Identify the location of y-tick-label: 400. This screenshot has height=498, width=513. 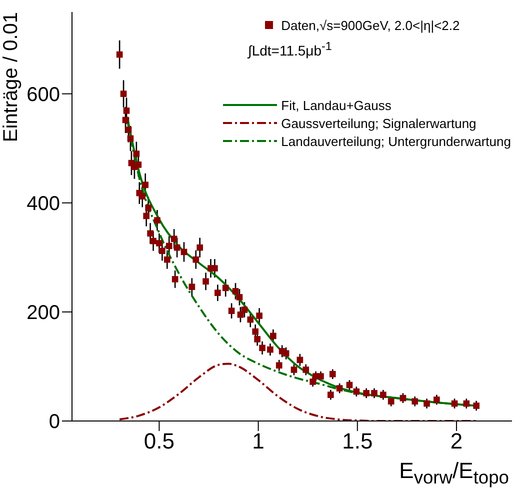
(43, 203).